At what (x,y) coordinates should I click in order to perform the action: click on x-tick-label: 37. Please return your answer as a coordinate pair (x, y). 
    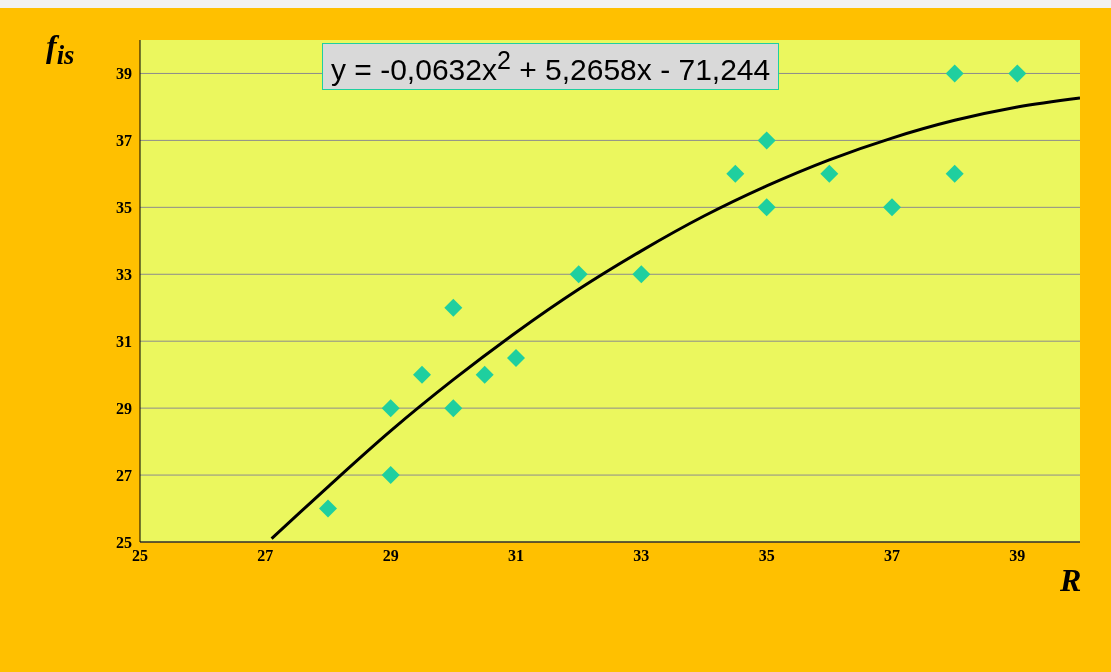
    Looking at the image, I should click on (892, 556).